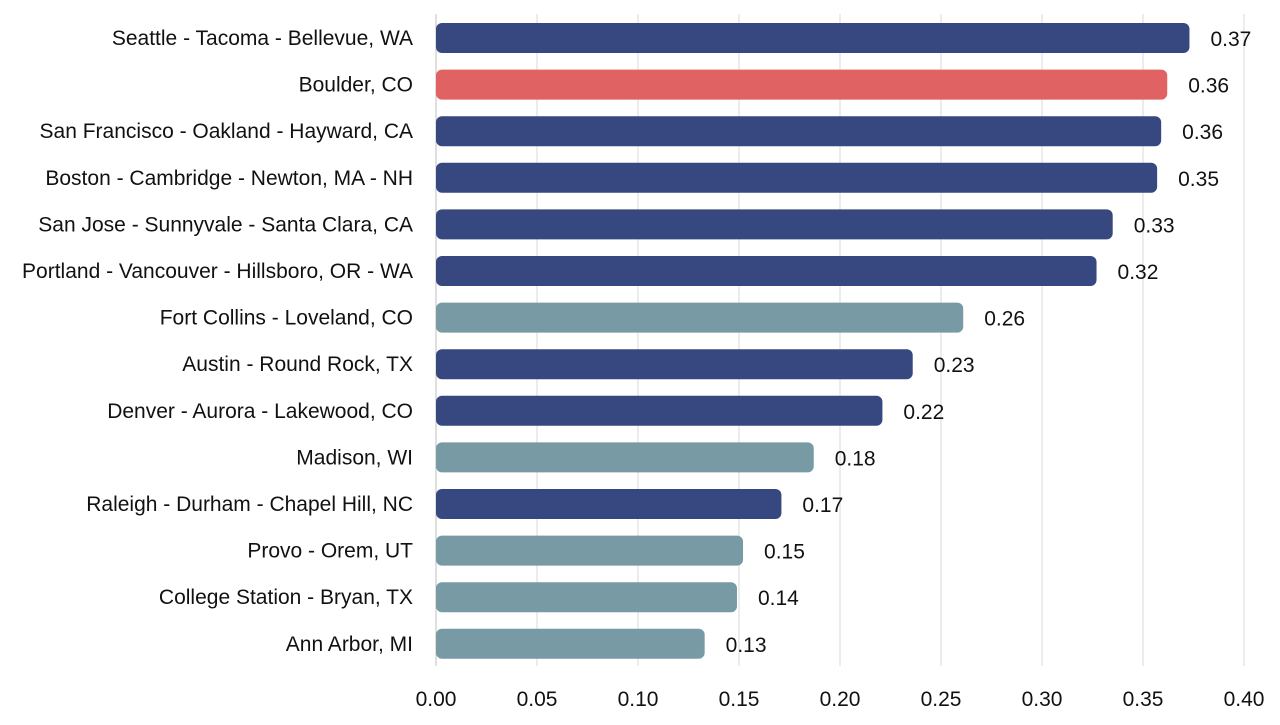 This screenshot has width=1280, height=725. What do you see at coordinates (1138, 272) in the screenshot?
I see `data-label: 0.32` at bounding box center [1138, 272].